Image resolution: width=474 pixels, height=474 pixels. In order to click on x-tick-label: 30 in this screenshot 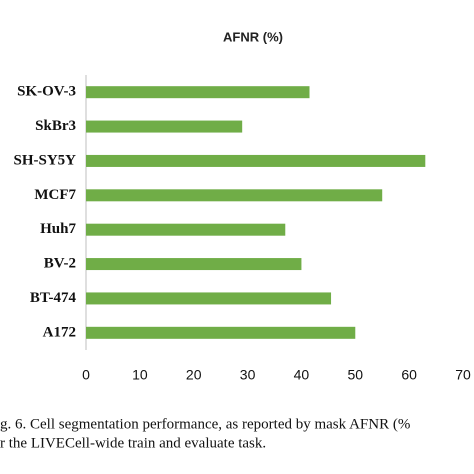, I will do `click(248, 375)`.